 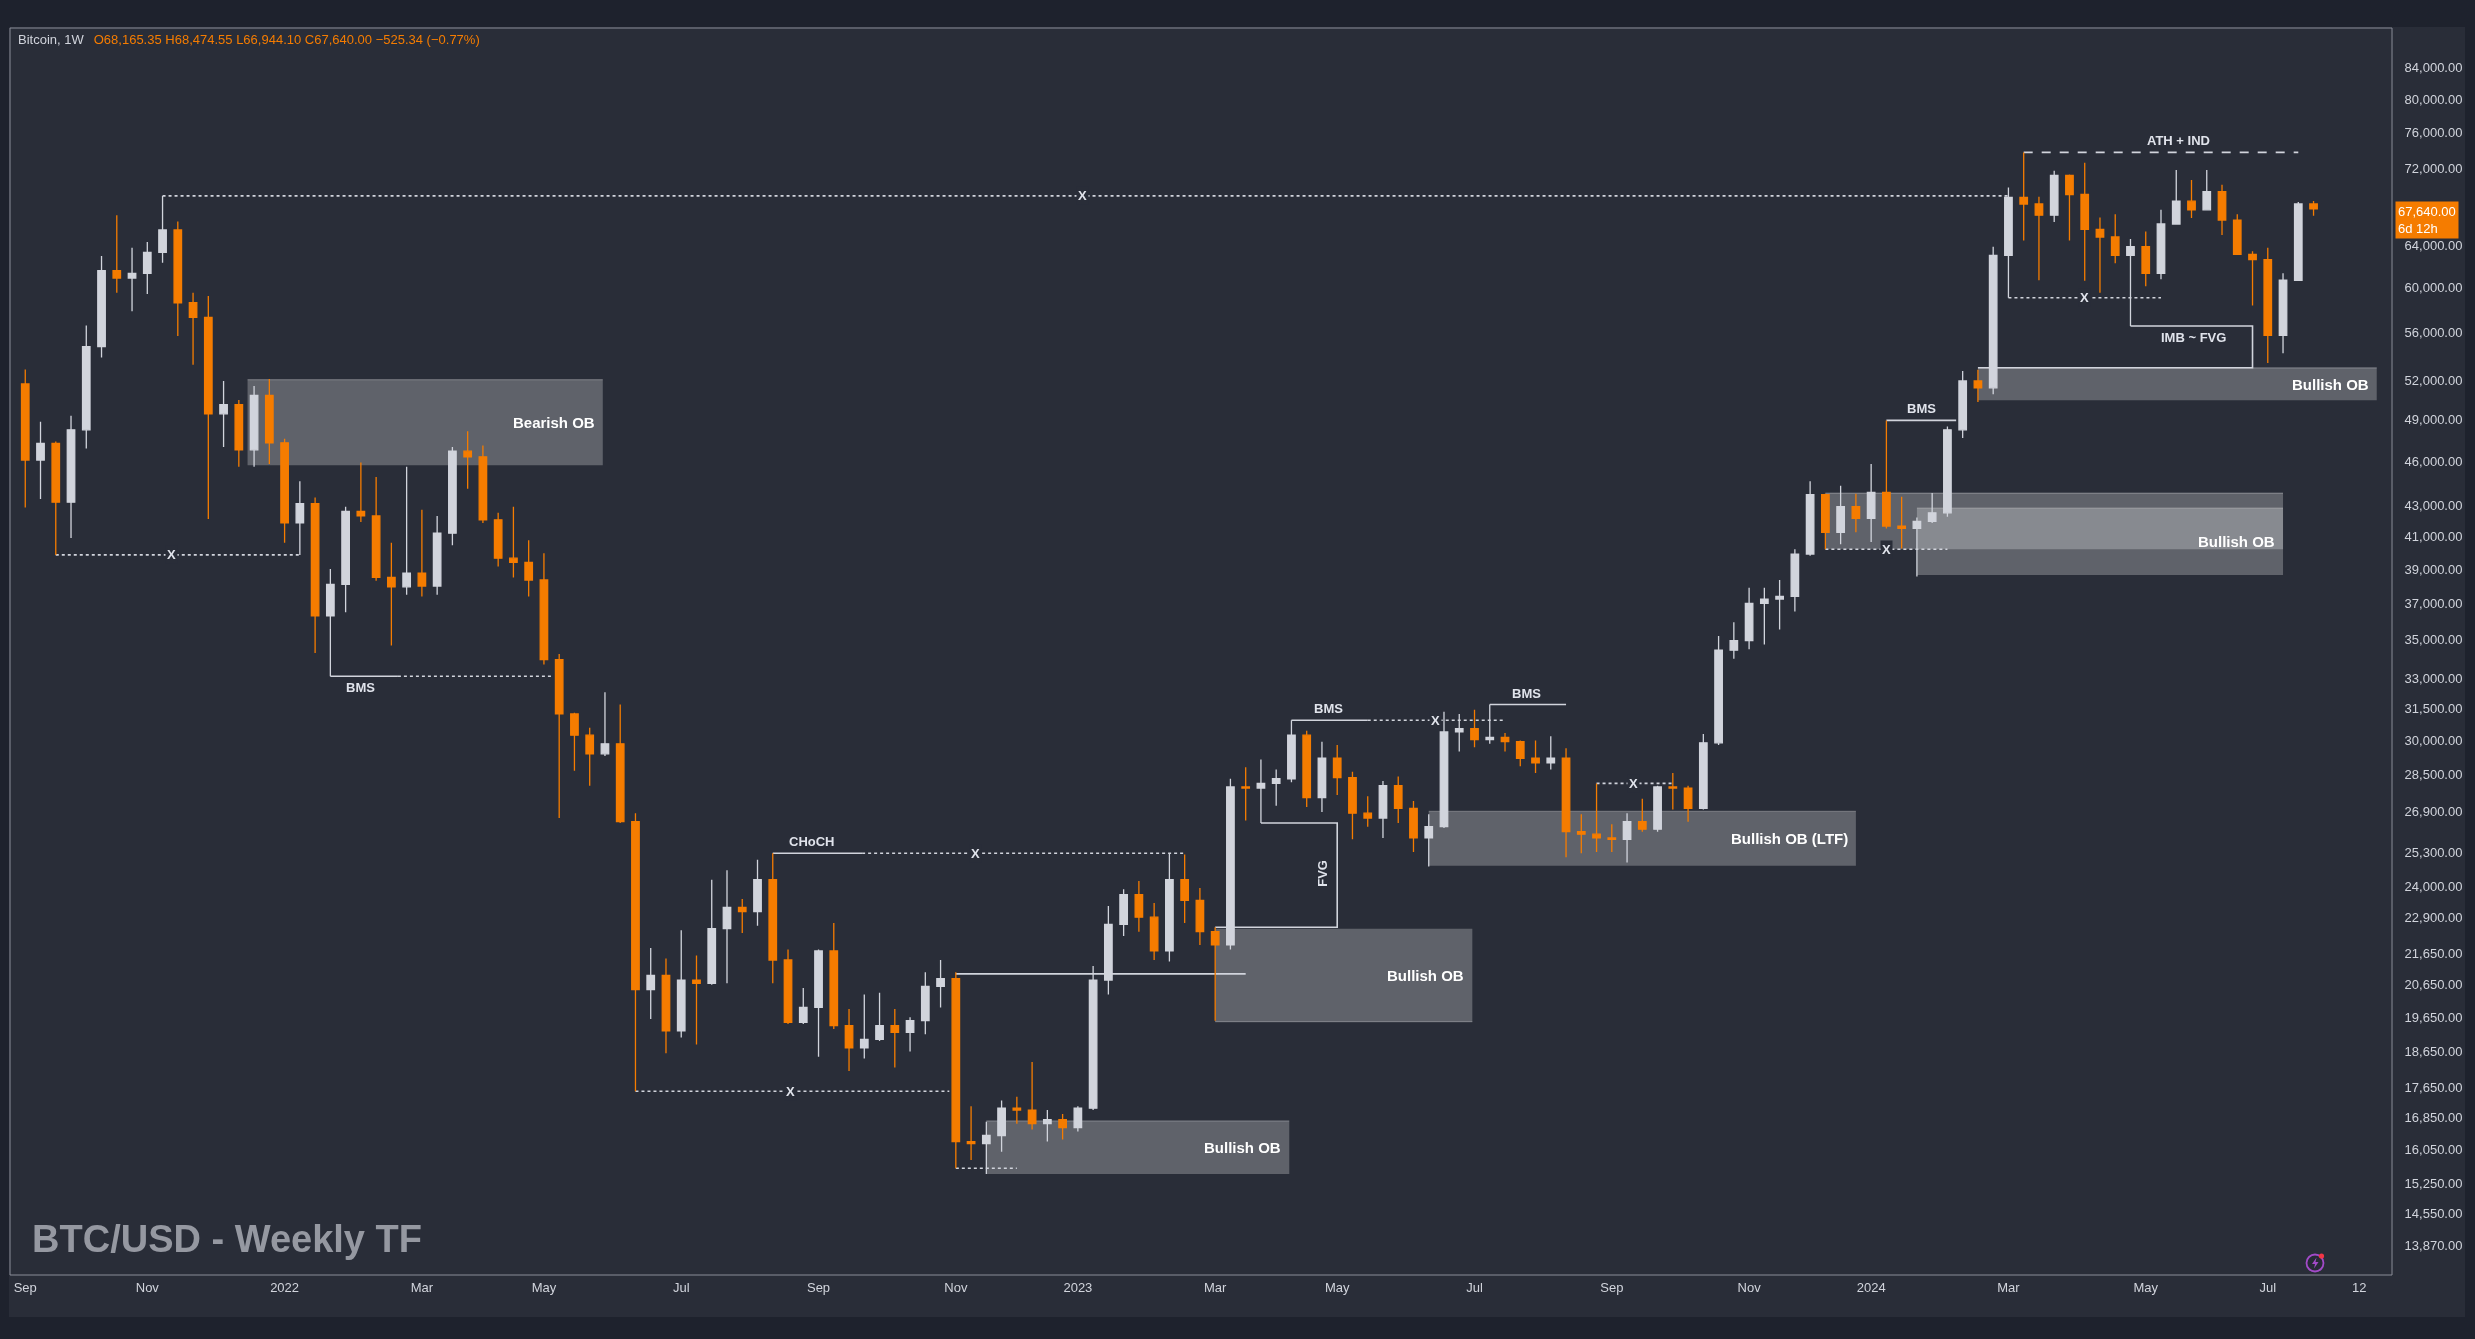 What do you see at coordinates (2433, 640) in the screenshot?
I see `y-tick-label: 35,000.00` at bounding box center [2433, 640].